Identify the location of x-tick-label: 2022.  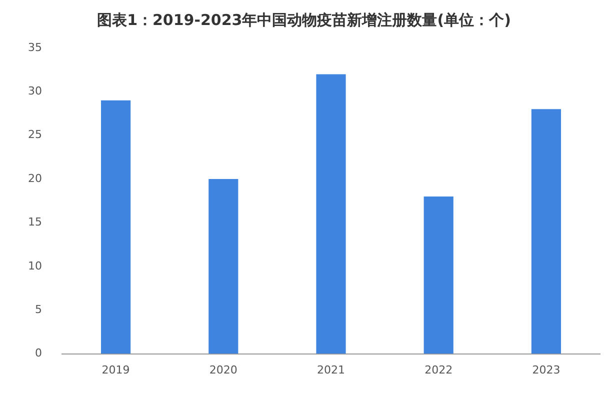
(438, 369).